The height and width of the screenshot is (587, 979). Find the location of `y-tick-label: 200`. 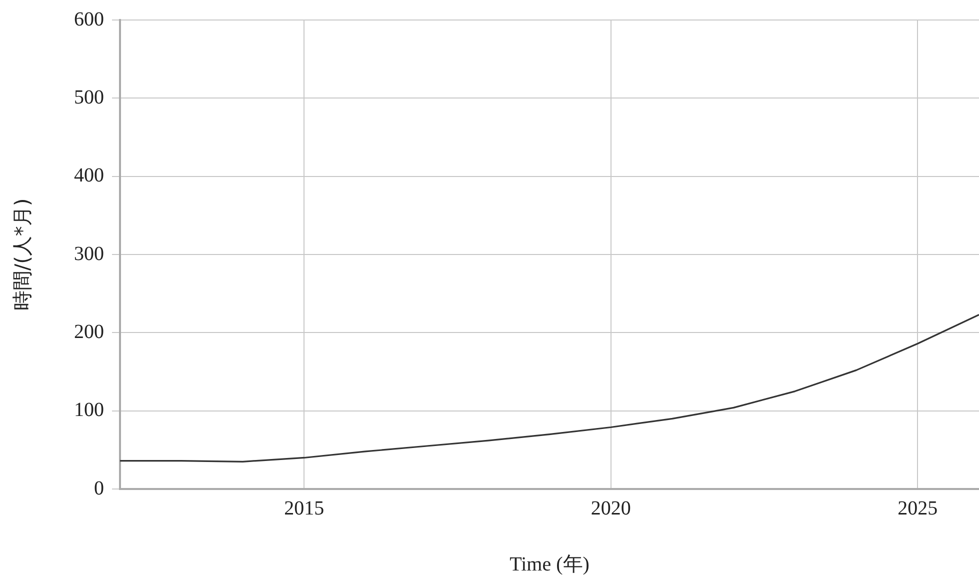

y-tick-label: 200 is located at coordinates (89, 331).